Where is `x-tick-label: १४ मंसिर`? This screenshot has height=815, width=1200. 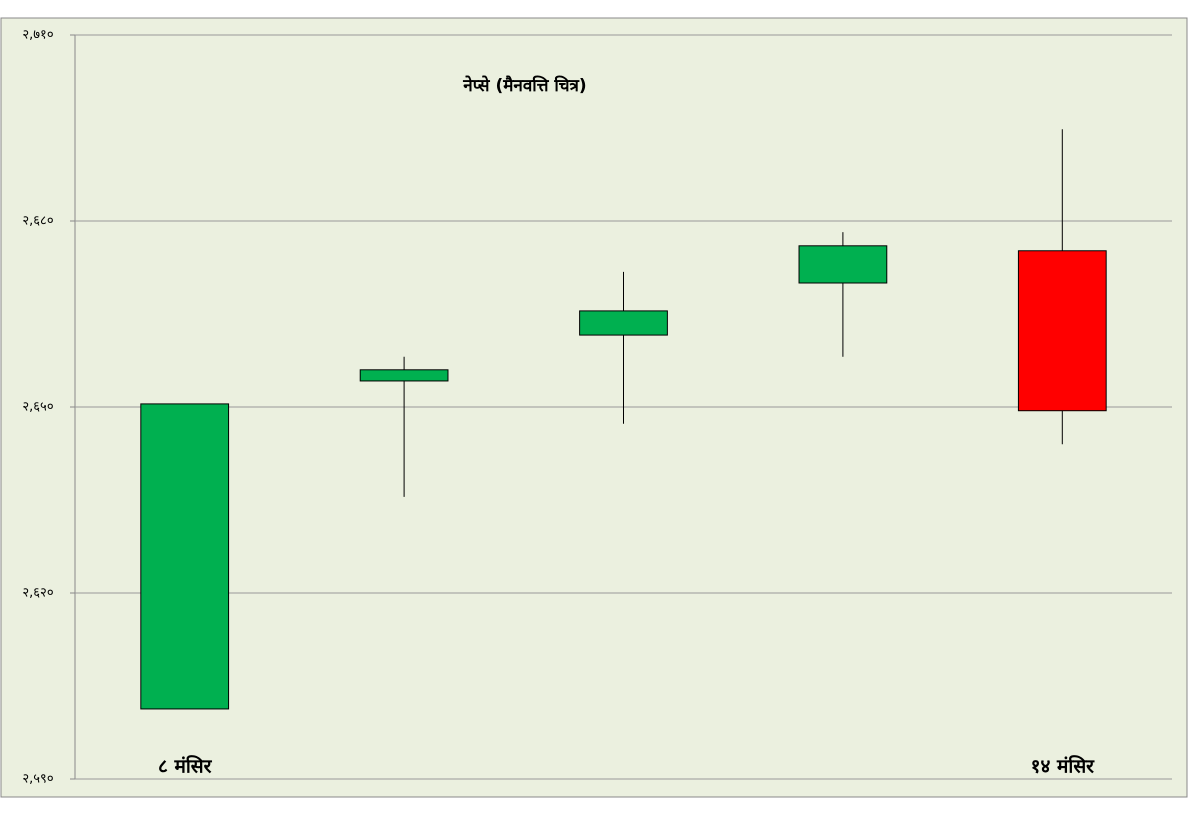 x-tick-label: १४ मंसिर is located at coordinates (1063, 766).